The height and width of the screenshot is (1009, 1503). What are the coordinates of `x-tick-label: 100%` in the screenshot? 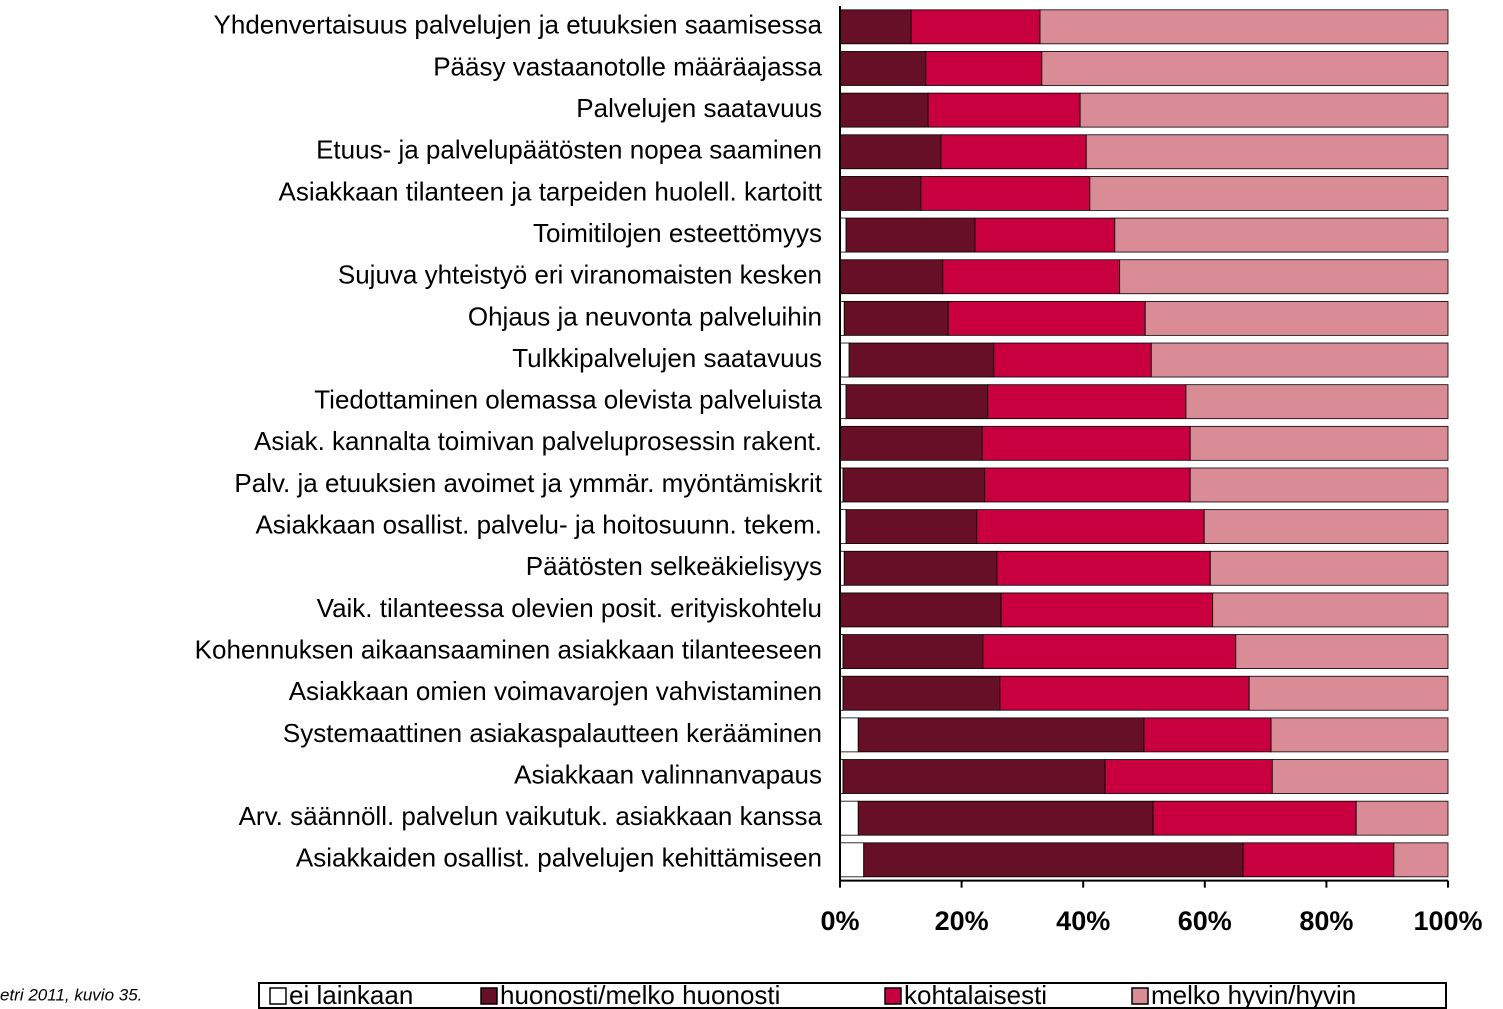 It's located at (1447, 921).